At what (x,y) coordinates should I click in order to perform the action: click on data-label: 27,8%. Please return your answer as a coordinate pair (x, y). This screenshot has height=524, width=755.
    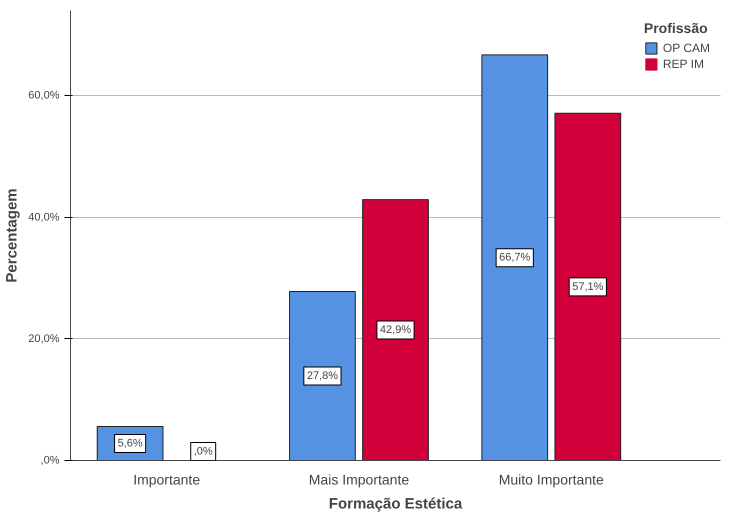
    Looking at the image, I should click on (322, 376).